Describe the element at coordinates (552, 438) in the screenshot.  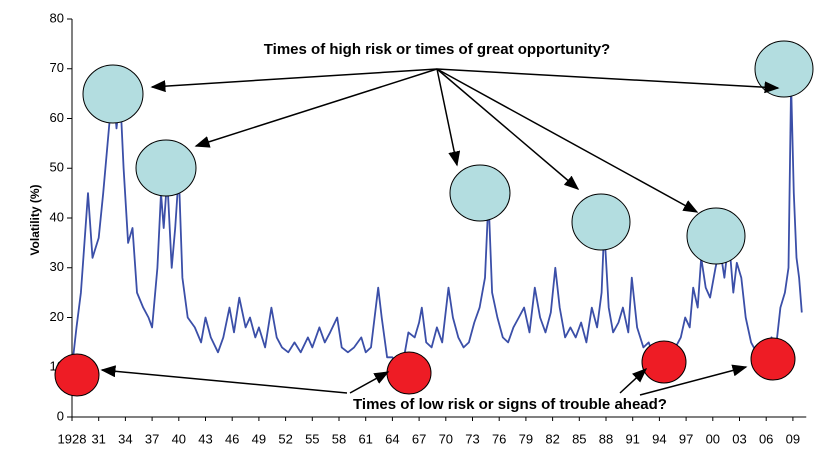
I see `x-tick-label: 82` at that location.